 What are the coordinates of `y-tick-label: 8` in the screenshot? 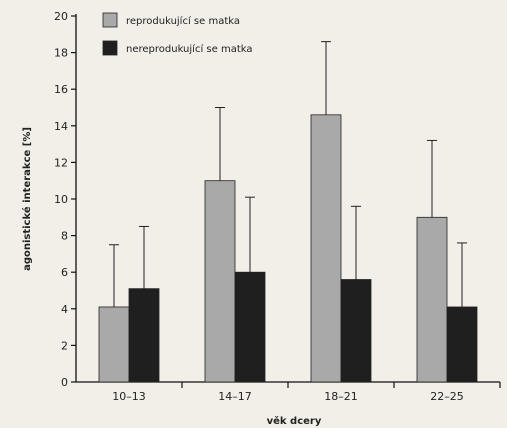 It's located at (64, 236).